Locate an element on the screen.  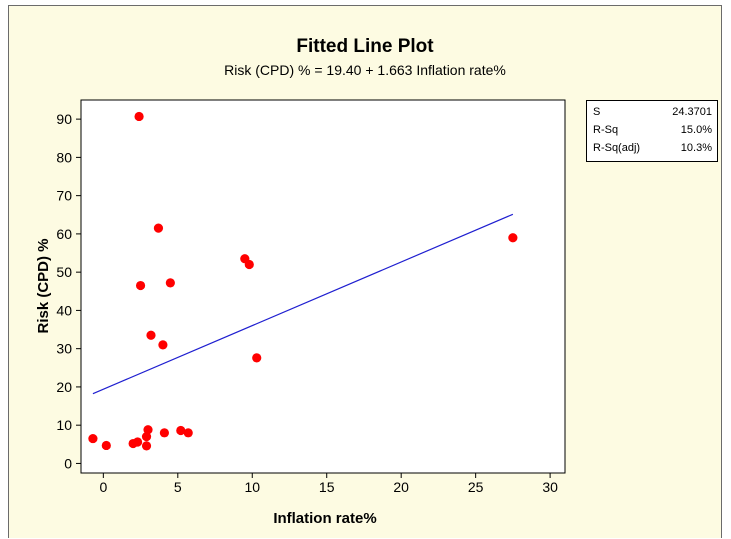
y-tick-label: 30 is located at coordinates (64, 349).